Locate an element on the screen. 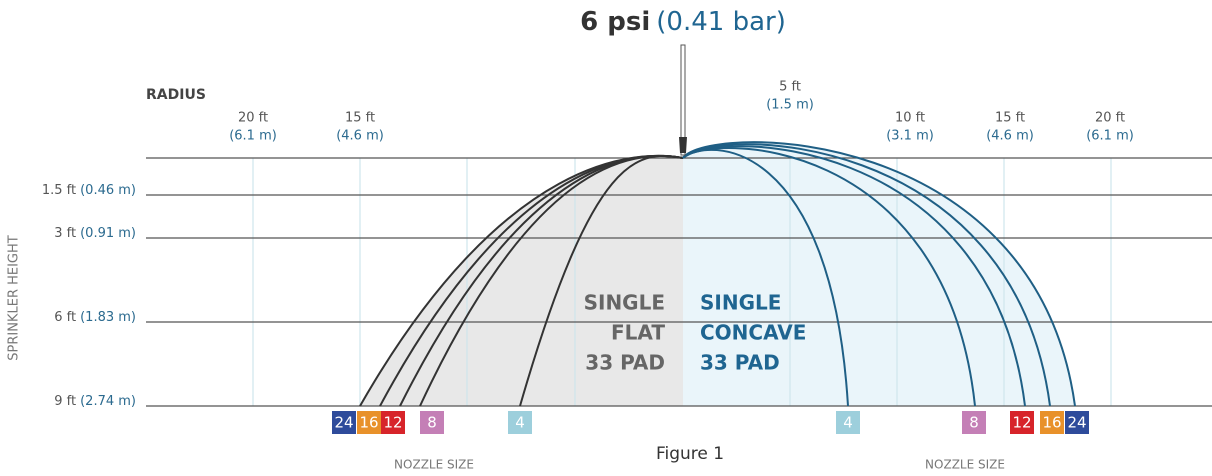  sprinkler-stem is located at coordinates (683, 100).